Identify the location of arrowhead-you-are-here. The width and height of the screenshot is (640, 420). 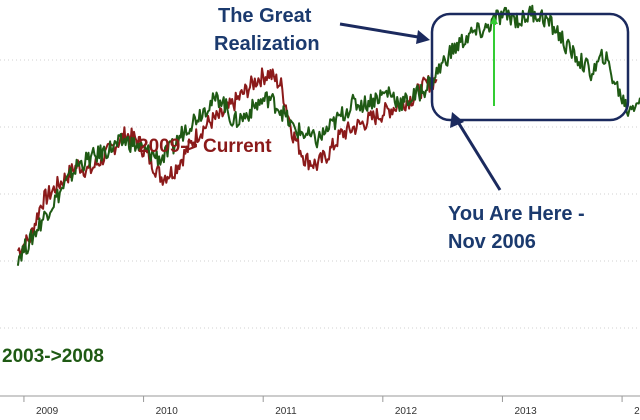
(457, 120).